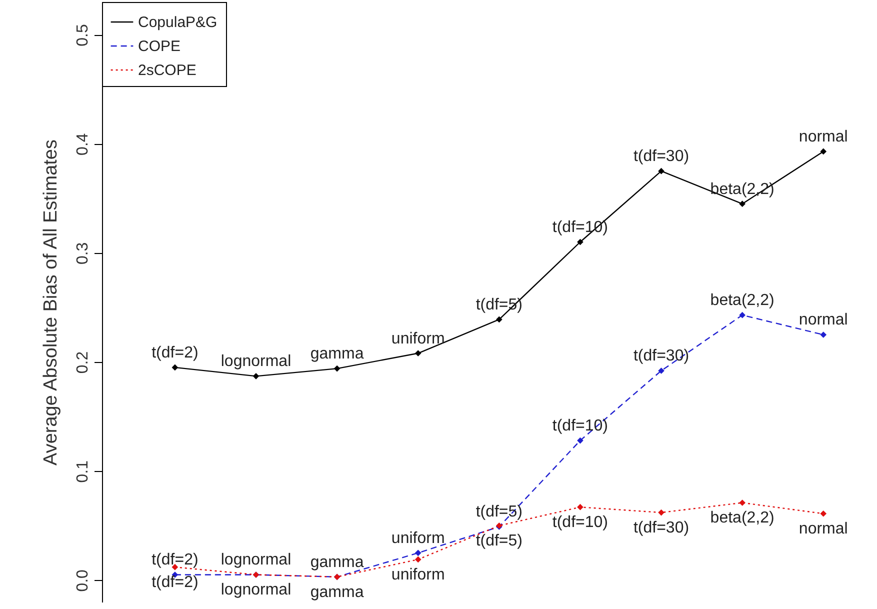  Describe the element at coordinates (83, 580) in the screenshot. I see `y-tick-label: 0.0` at that location.